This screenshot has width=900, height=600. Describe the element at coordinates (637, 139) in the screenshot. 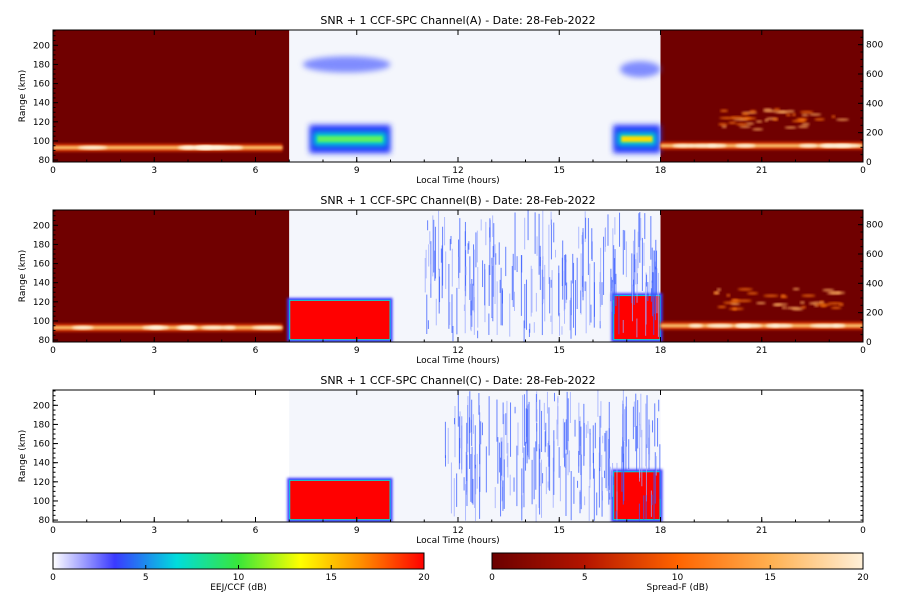

I see `eej-blob-core` at that location.